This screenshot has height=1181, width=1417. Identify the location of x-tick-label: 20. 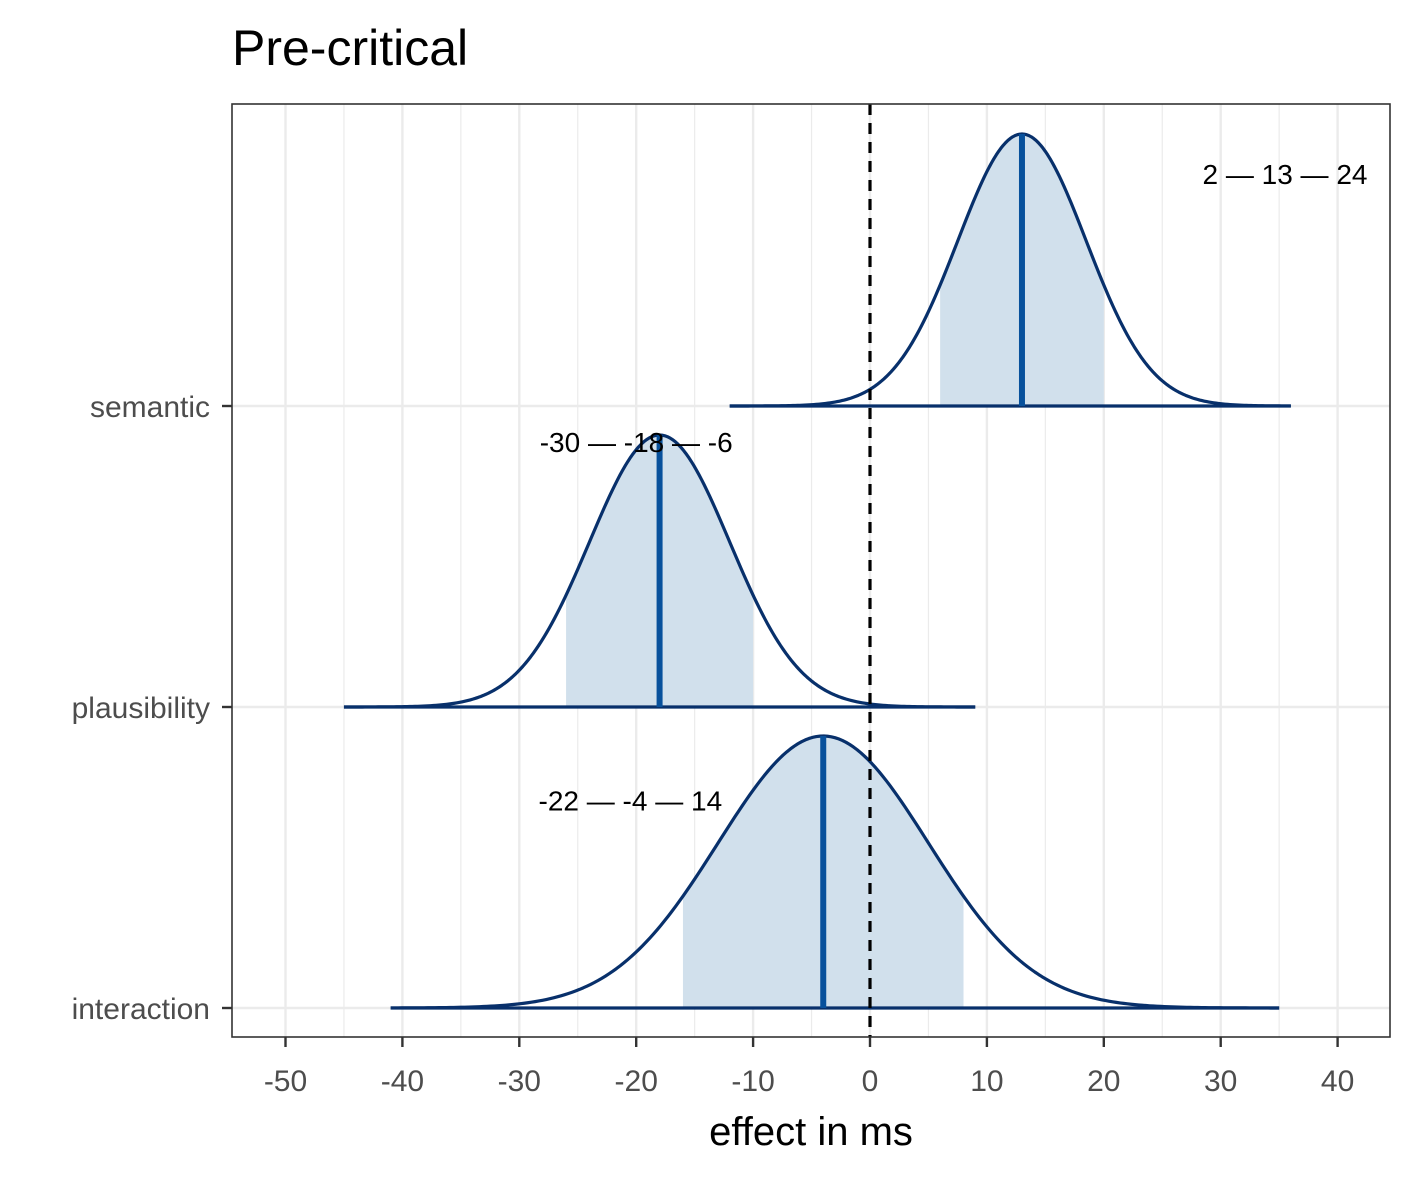
(1103, 1081).